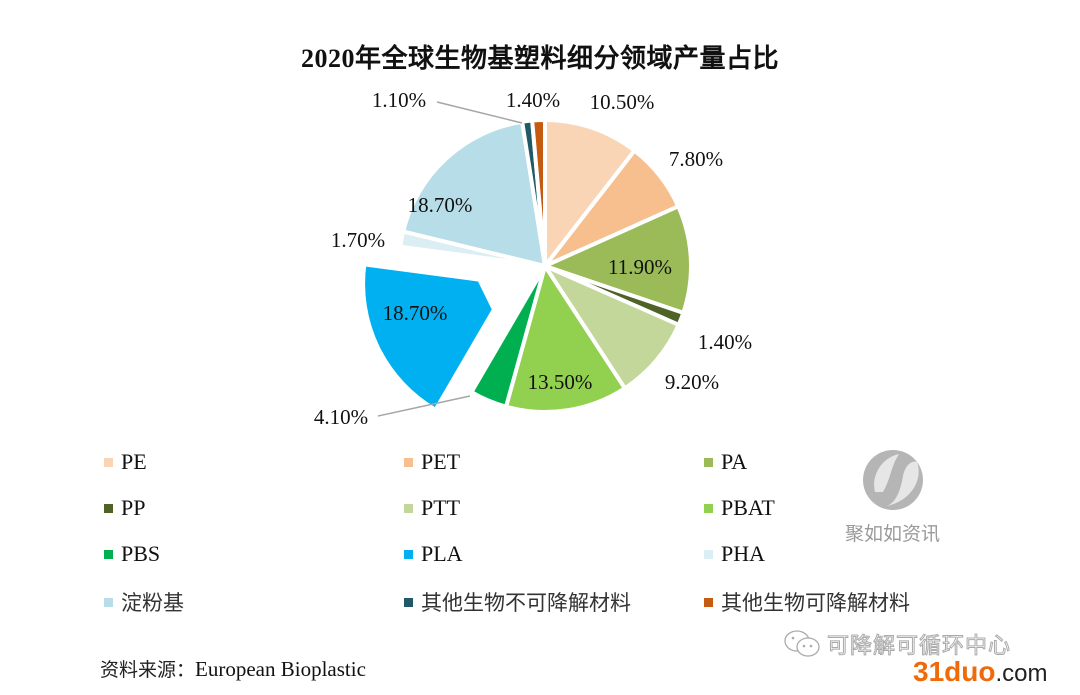 The height and width of the screenshot is (695, 1080). What do you see at coordinates (815, 603) in the screenshot?
I see `legend-label: 其他生物可降解材料` at bounding box center [815, 603].